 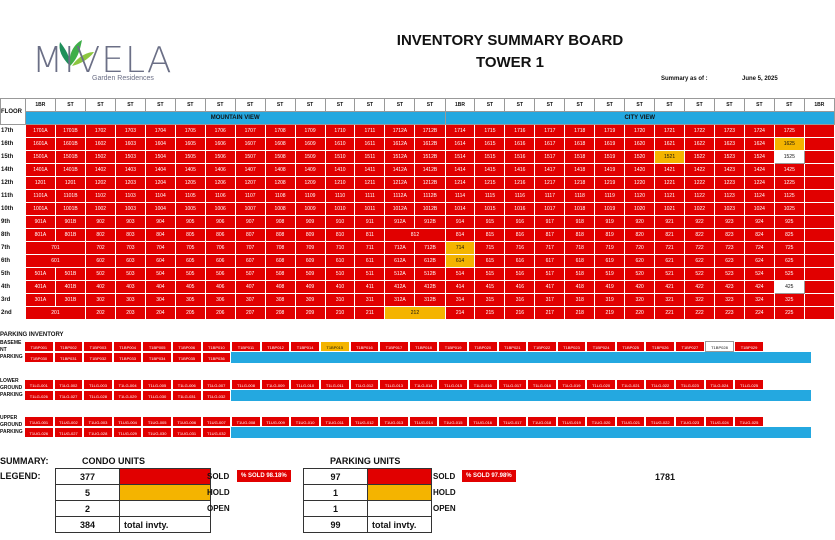 What do you see at coordinates (340, 313) in the screenshot?
I see `unit-cell: 210` at bounding box center [340, 313].